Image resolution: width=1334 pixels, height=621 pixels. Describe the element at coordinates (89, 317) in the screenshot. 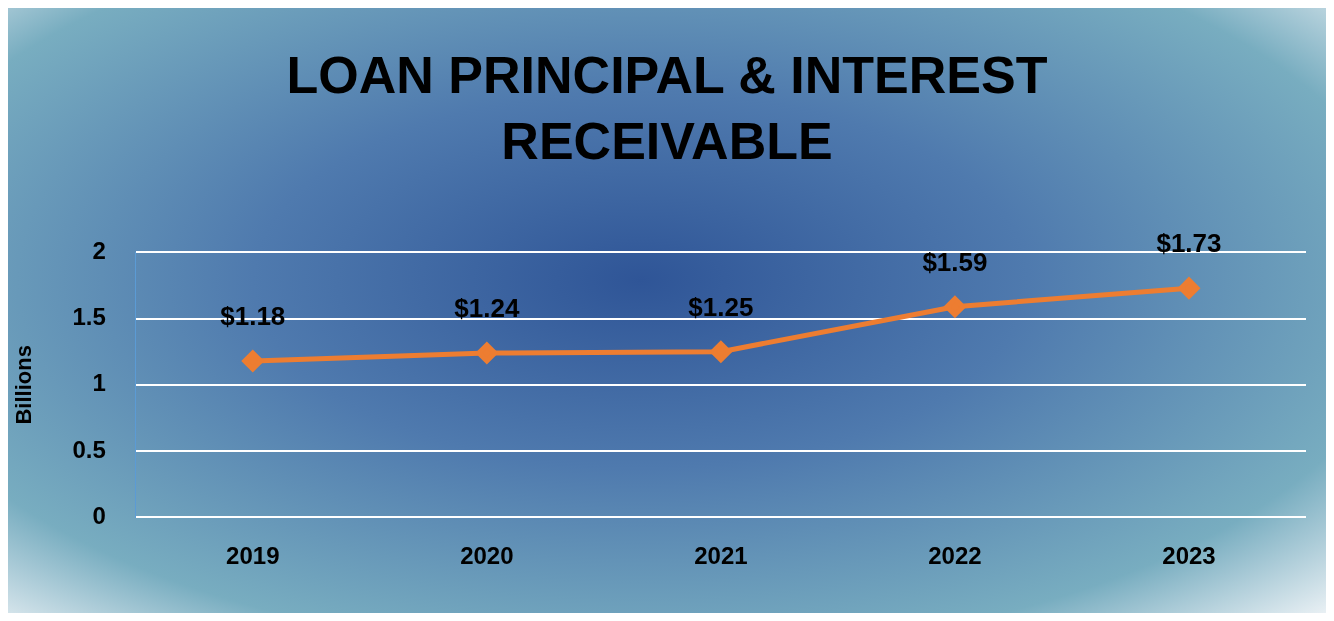

I see `y-tick-label: 1.5` at that location.